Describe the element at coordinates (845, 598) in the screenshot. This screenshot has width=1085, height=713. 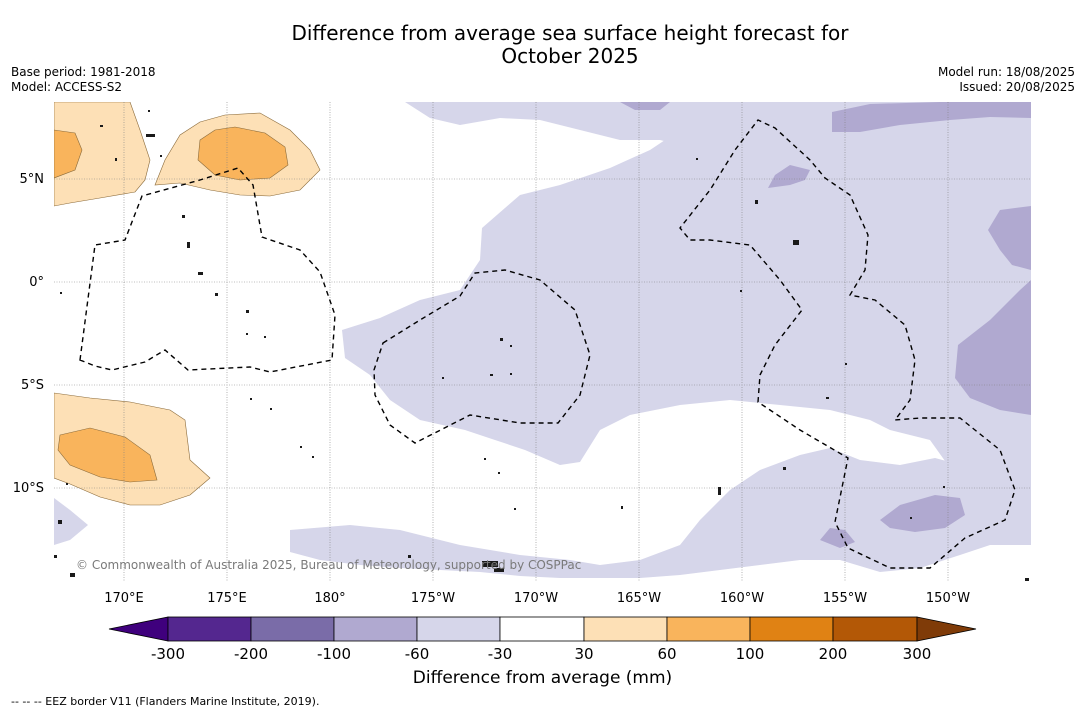
I see `lon-label: 155°W` at that location.